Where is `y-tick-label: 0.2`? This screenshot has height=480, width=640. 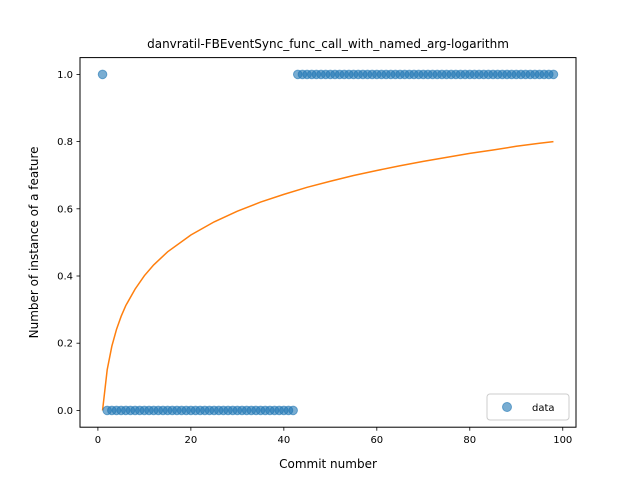
y-tick-label: 0.2 is located at coordinates (65, 344).